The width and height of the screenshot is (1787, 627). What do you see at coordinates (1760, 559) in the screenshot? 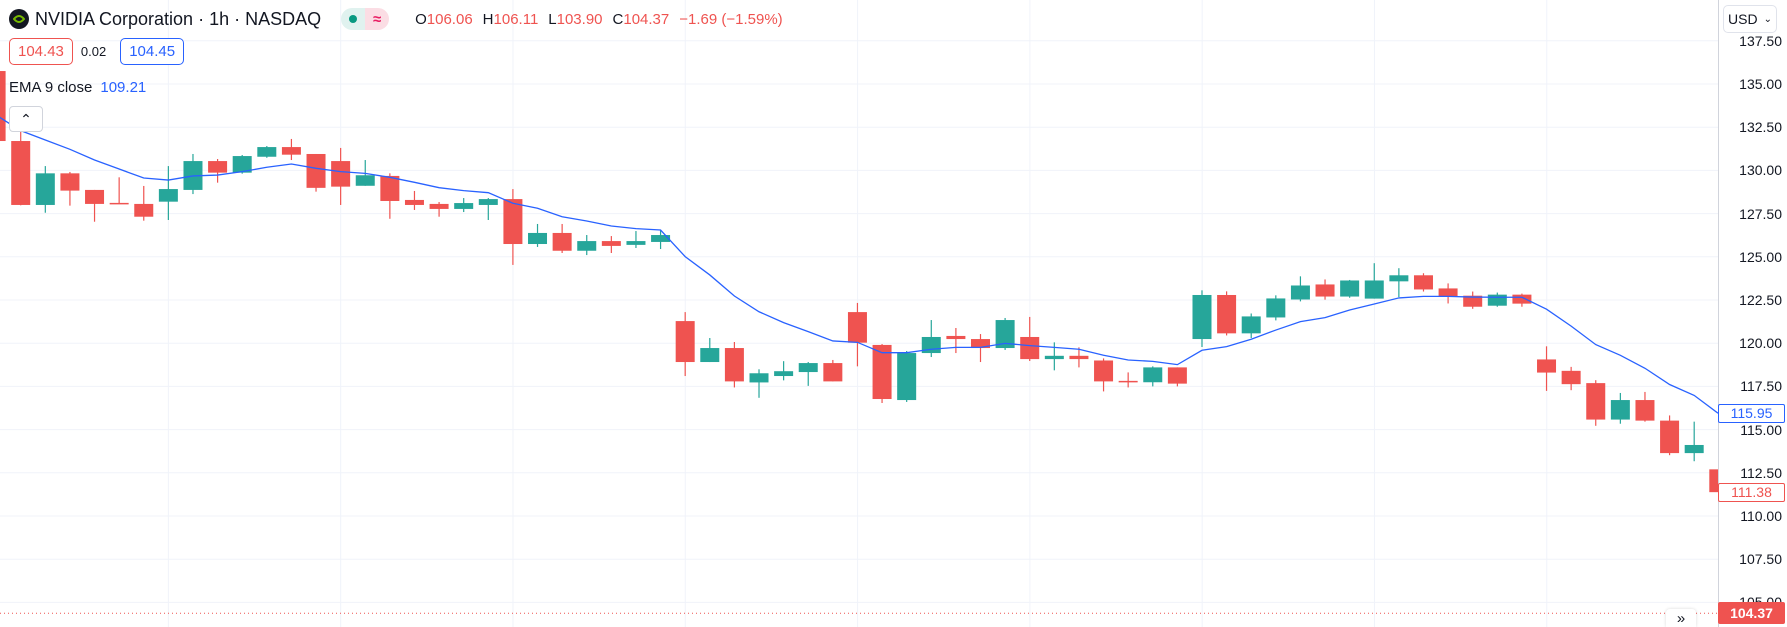
I see `axis-tick-label: 107.50` at bounding box center [1760, 559].